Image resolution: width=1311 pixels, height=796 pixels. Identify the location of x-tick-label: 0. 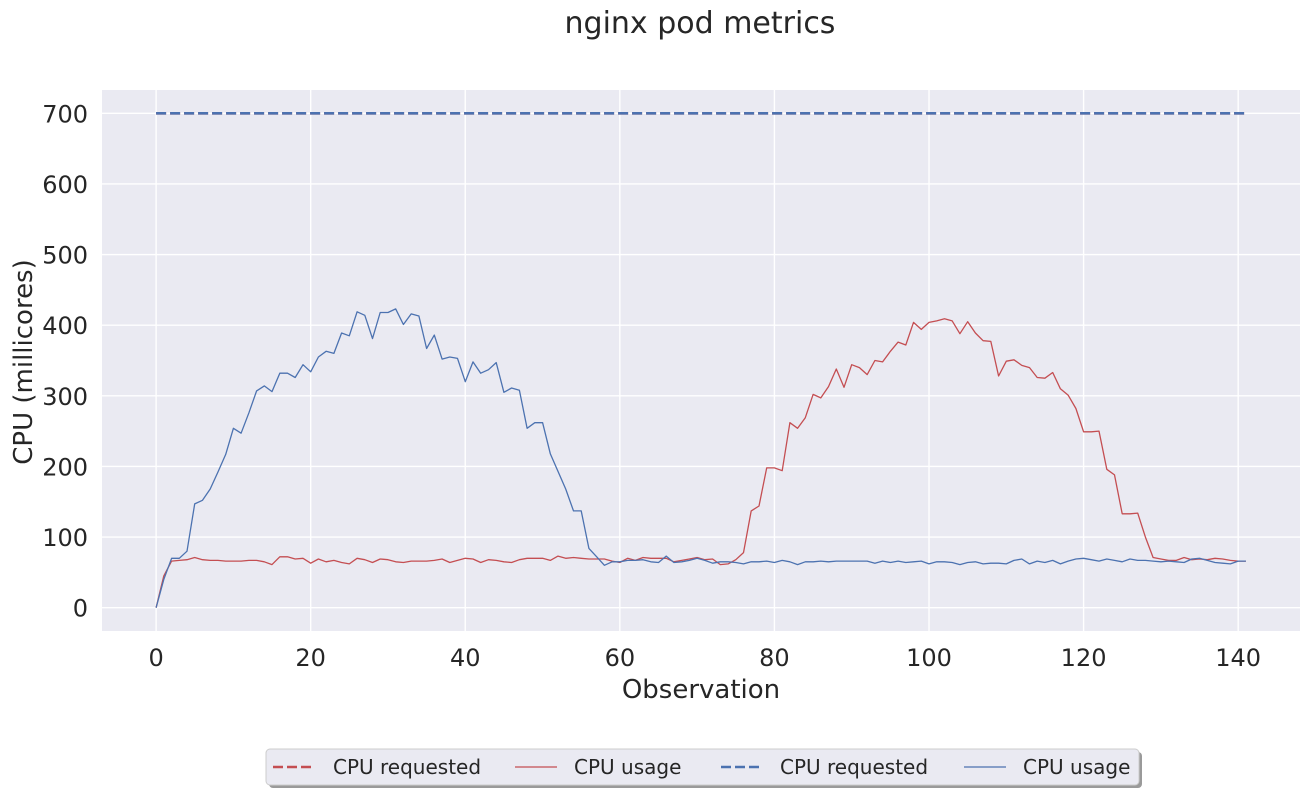
(155, 658).